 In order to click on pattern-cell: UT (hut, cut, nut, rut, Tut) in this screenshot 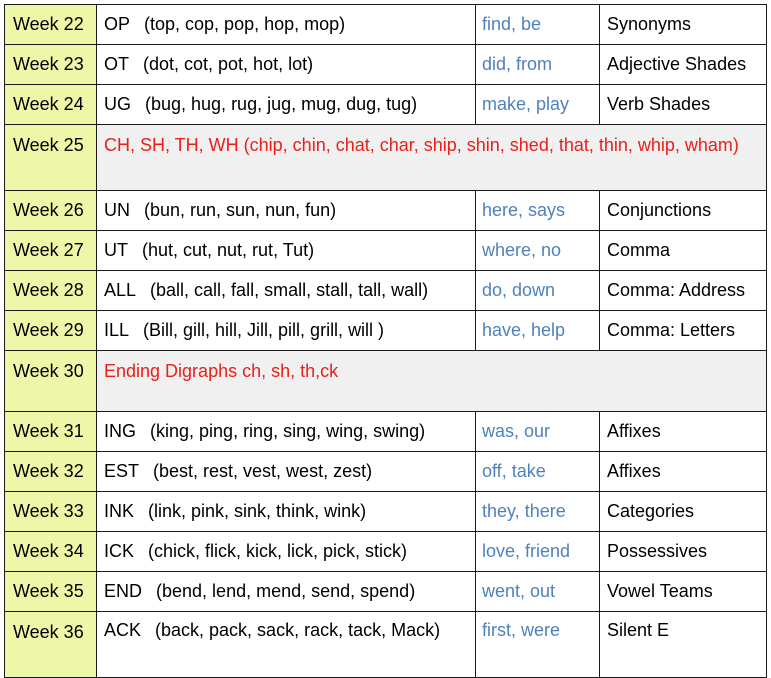, I will do `click(286, 250)`.